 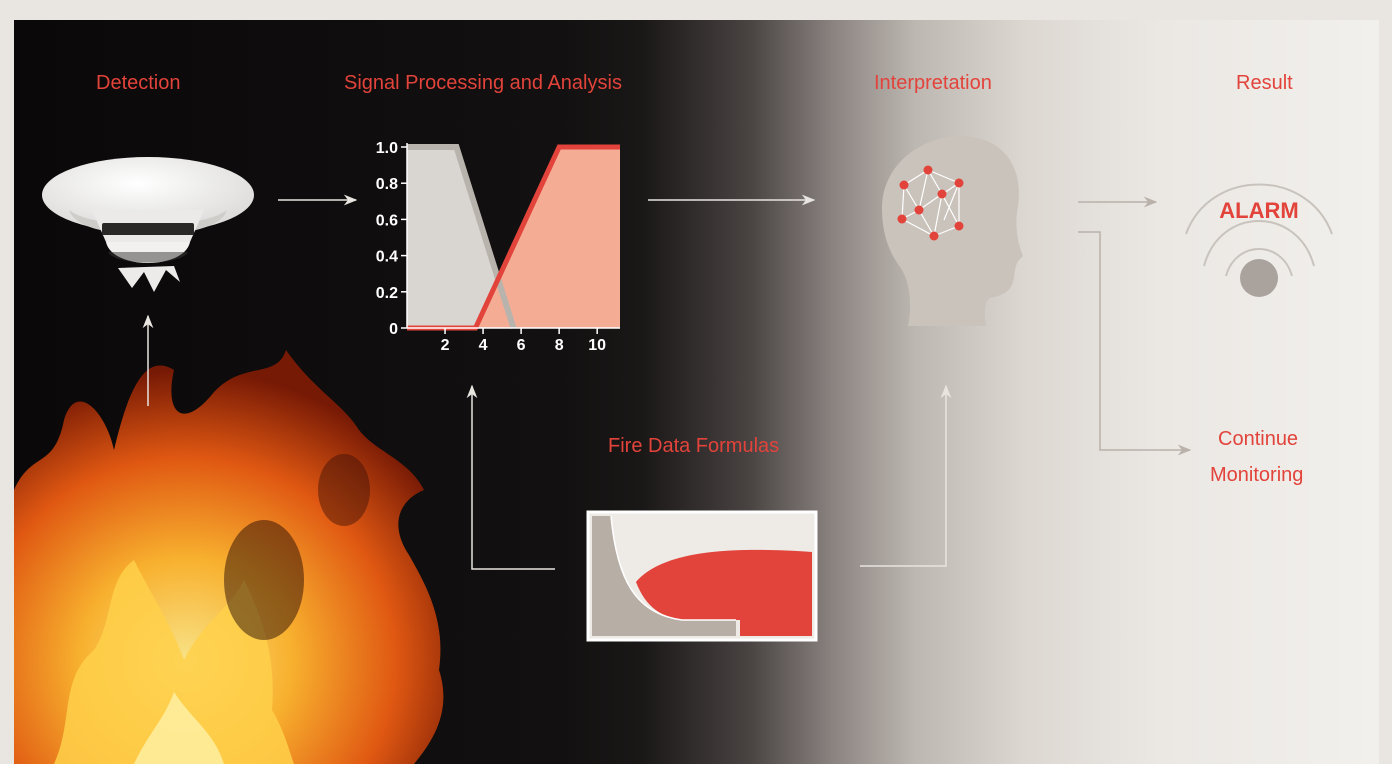 What do you see at coordinates (1258, 439) in the screenshot?
I see `stage-label-continue: Continue` at bounding box center [1258, 439].